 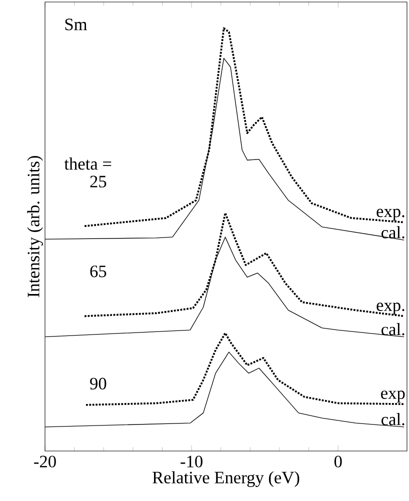 What do you see at coordinates (191, 462) in the screenshot?
I see `x-tick-label: -10` at bounding box center [191, 462].